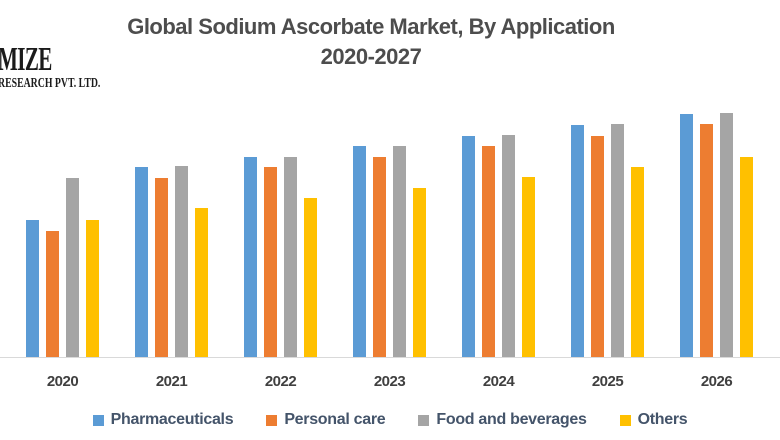 This screenshot has width=780, height=440. Describe the element at coordinates (62, 381) in the screenshot. I see `x-axis-label-2020: 2020` at that location.